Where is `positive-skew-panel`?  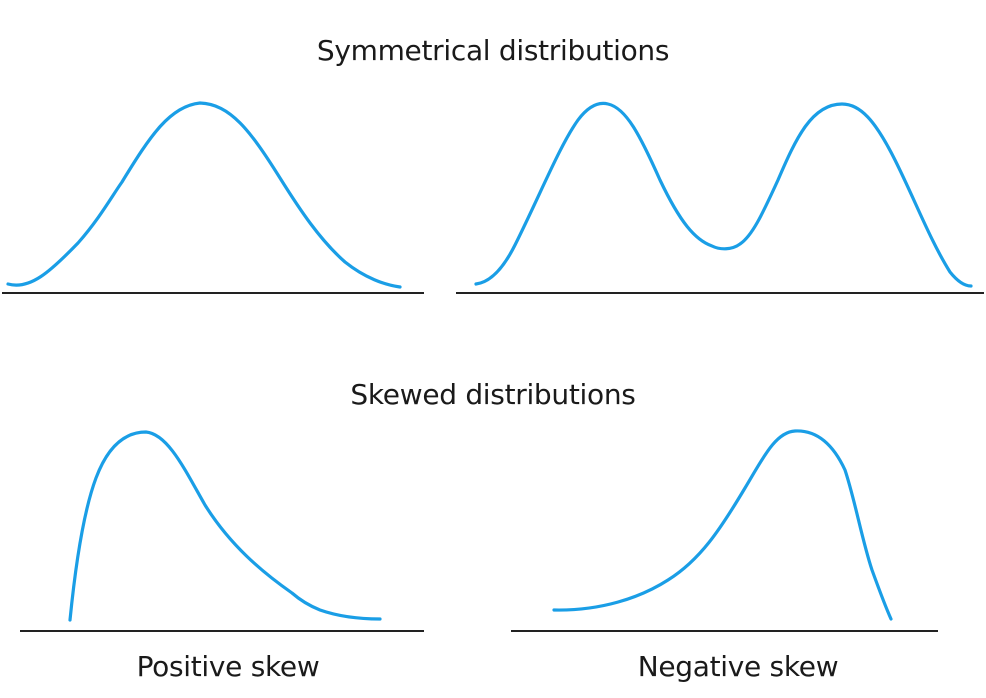
positive-skew-panel is located at coordinates (222, 531).